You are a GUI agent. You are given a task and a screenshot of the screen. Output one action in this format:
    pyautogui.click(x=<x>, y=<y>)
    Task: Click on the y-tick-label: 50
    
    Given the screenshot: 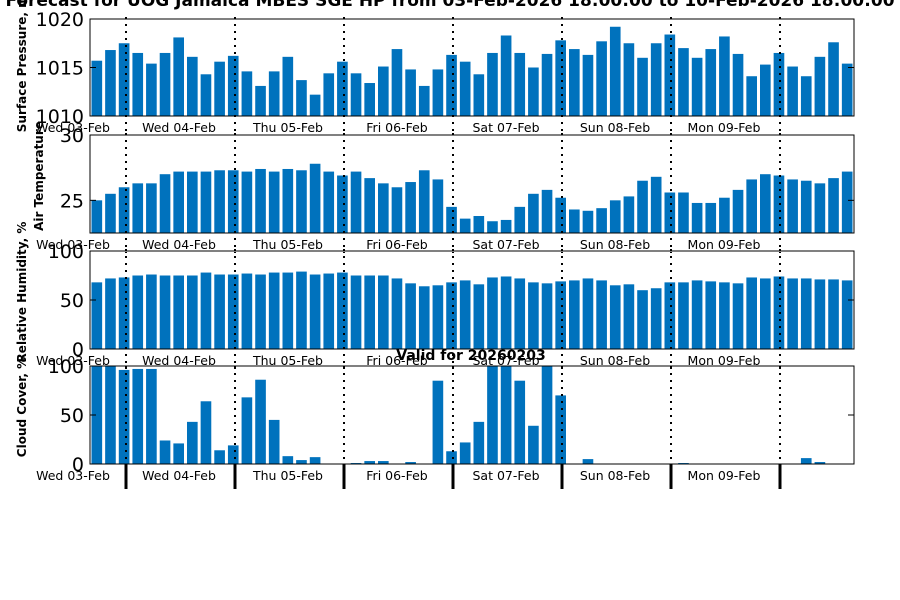 What is the action you would take?
    pyautogui.click(x=72, y=416)
    